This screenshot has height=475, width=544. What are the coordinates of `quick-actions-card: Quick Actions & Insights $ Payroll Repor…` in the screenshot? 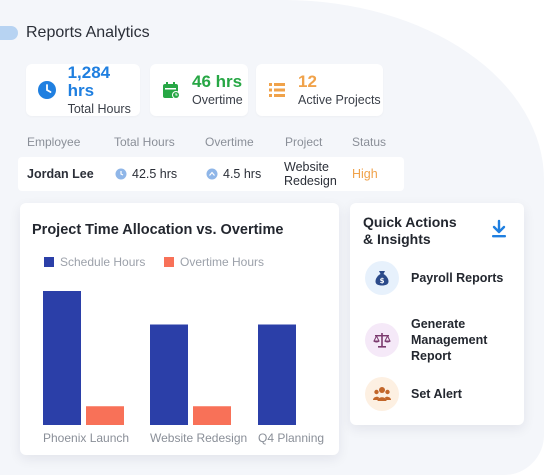 It's located at (437, 314).